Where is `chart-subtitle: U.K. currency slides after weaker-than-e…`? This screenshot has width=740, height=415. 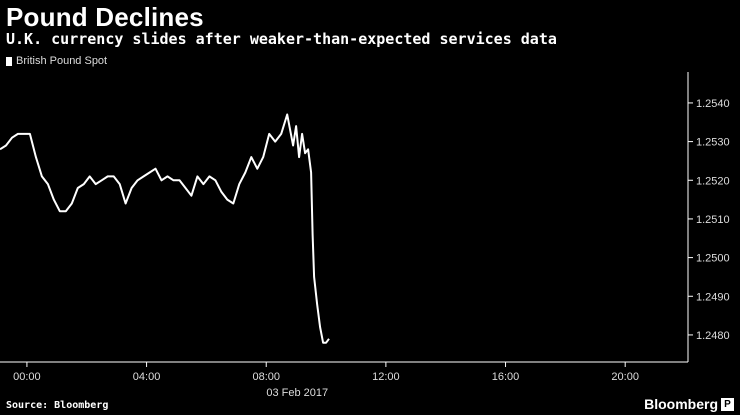
chart-subtitle: U.K. currency slides after weaker-than-e… is located at coordinates (281, 39).